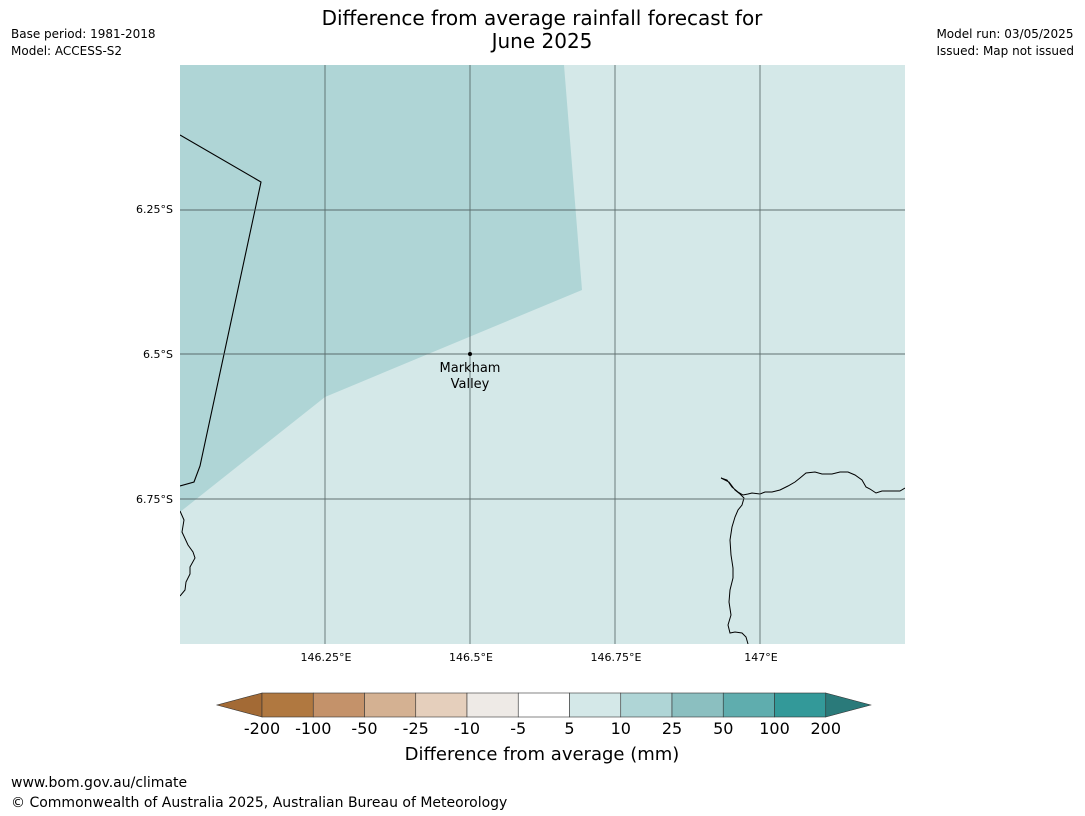 The height and width of the screenshot is (816, 1085). I want to click on colorbar-tick-label: -100, so click(313, 728).